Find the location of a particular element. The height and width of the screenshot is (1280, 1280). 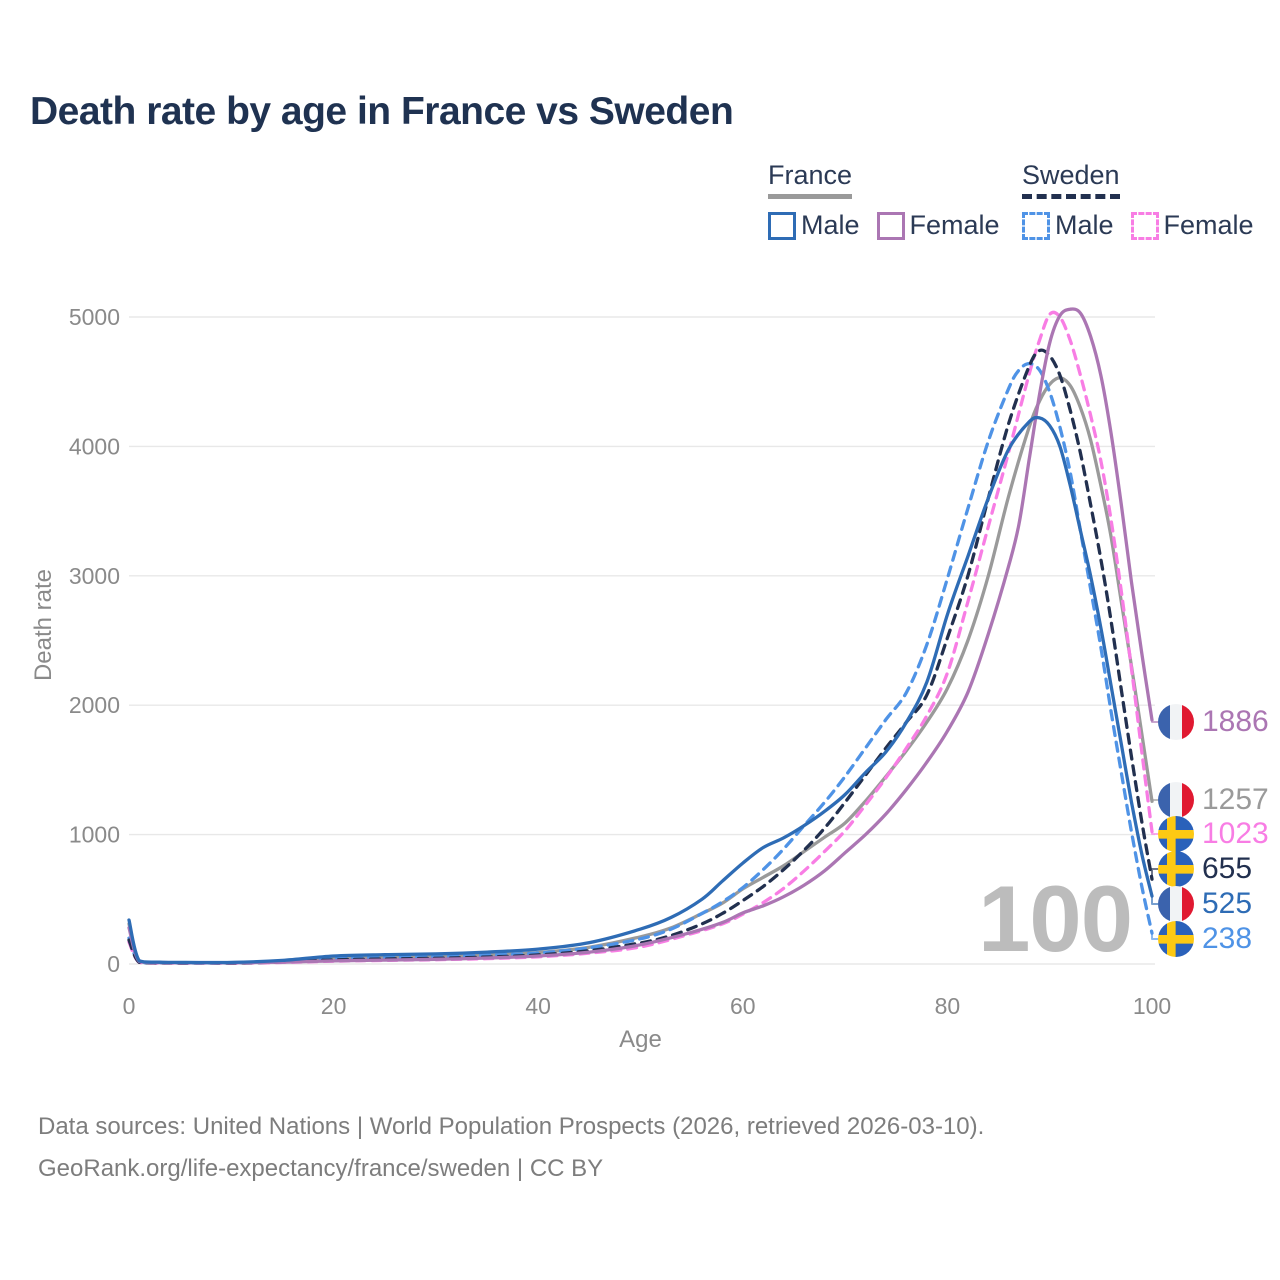

legend-item-france-female: Female is located at coordinates (938, 225).